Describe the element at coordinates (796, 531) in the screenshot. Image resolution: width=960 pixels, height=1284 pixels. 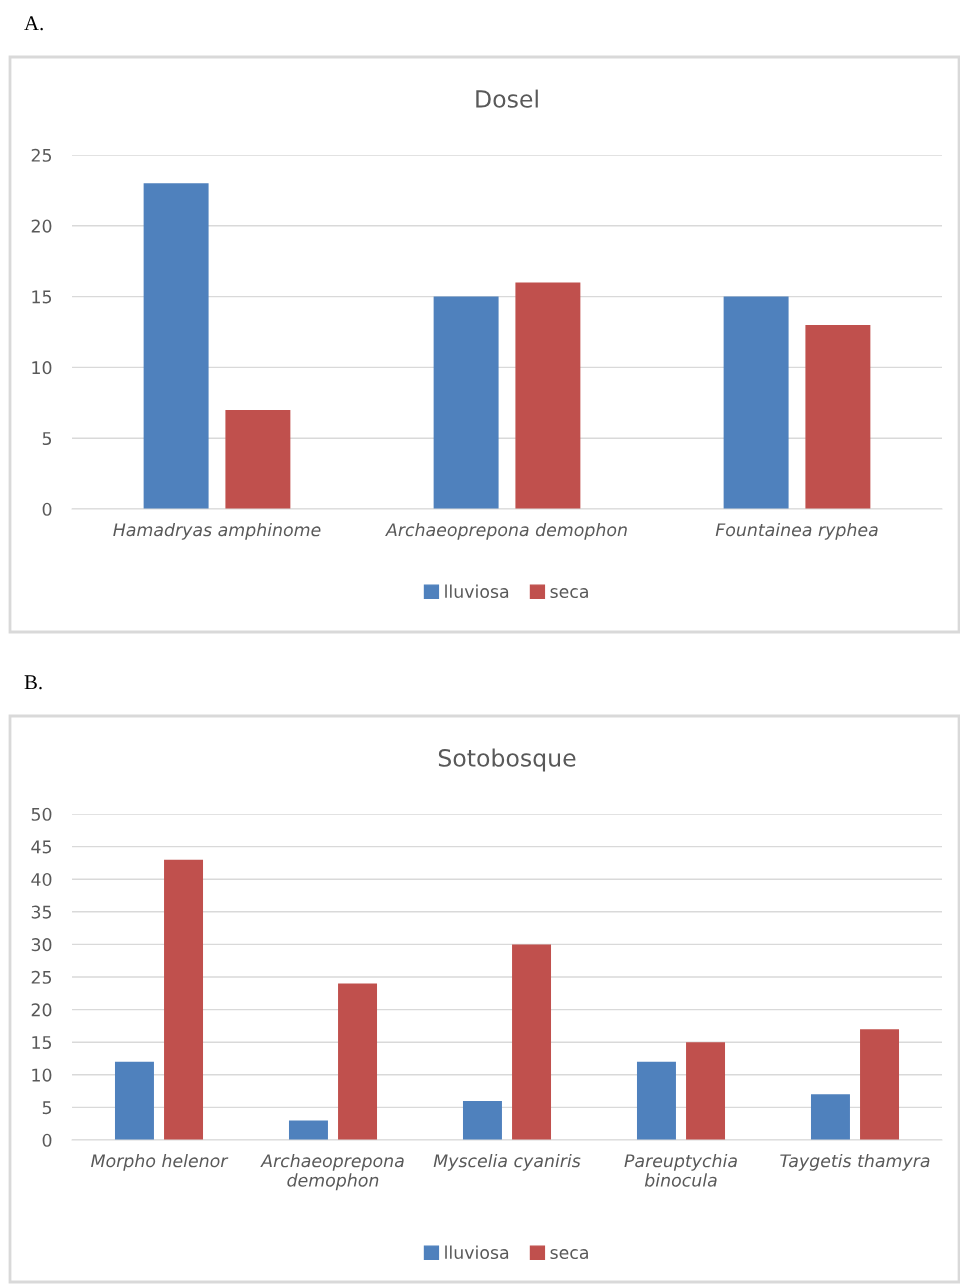
I see `x-tick-label: Fountainea ryphea` at that location.